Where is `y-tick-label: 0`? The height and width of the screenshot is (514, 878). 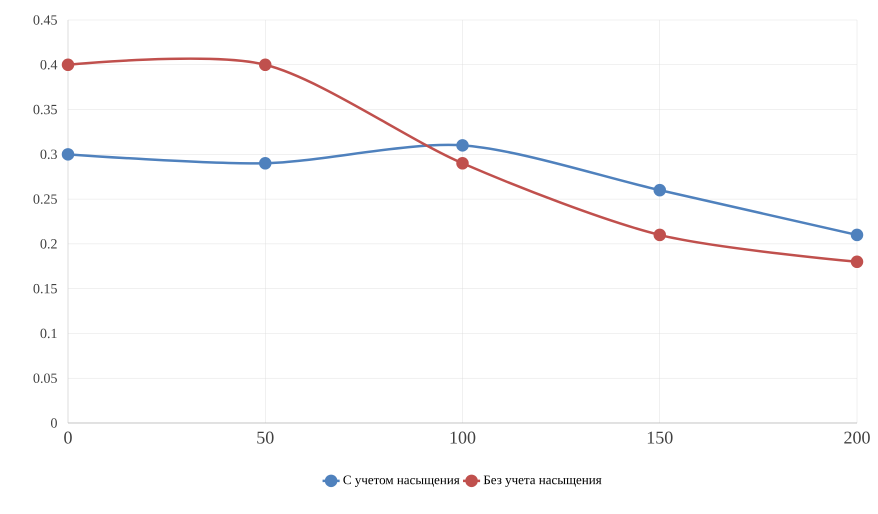
y-tick-label: 0 is located at coordinates (54, 423).